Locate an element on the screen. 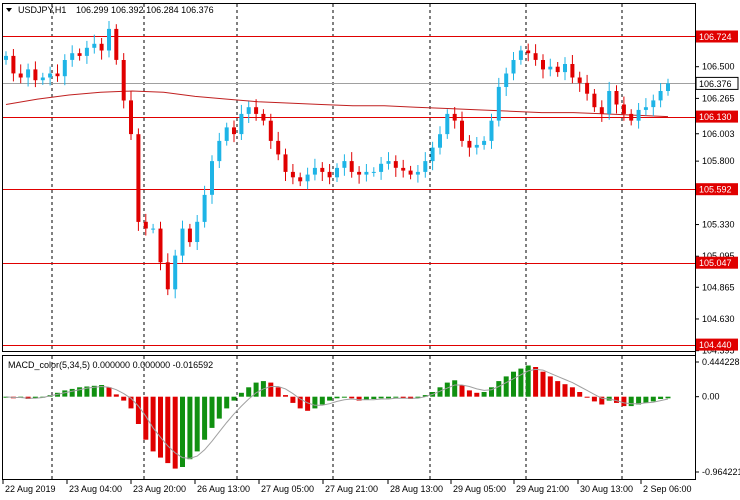  x-tick-label: 30 Aug 13:00 is located at coordinates (606, 489).